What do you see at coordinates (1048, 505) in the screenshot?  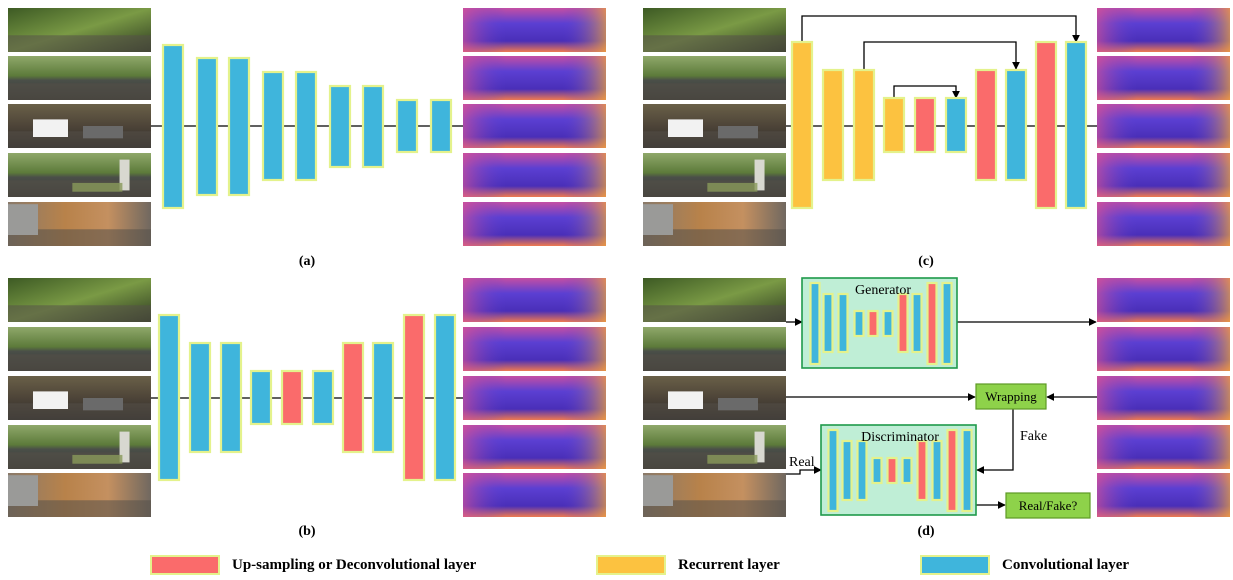 I see `realfake-label: Real/Fake?` at bounding box center [1048, 505].